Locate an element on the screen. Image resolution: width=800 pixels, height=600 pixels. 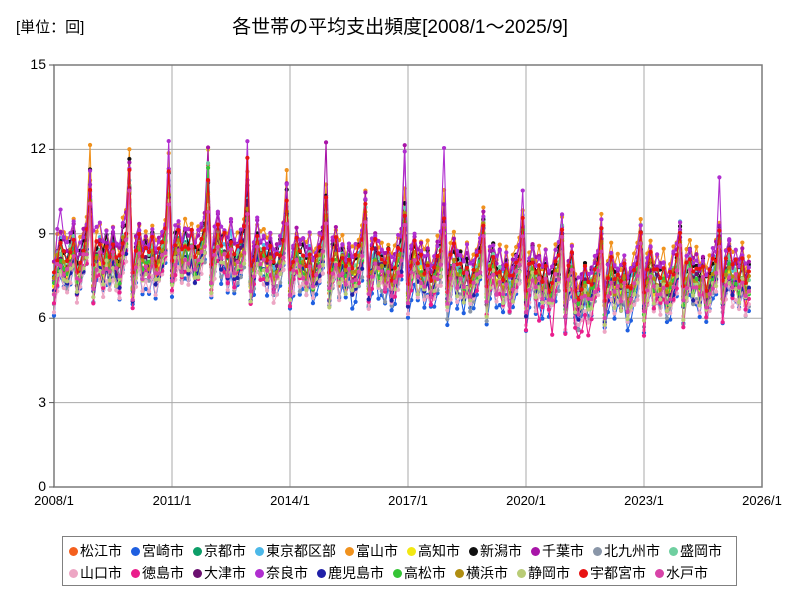
legend-item: 奈良市 is located at coordinates (281, 573).